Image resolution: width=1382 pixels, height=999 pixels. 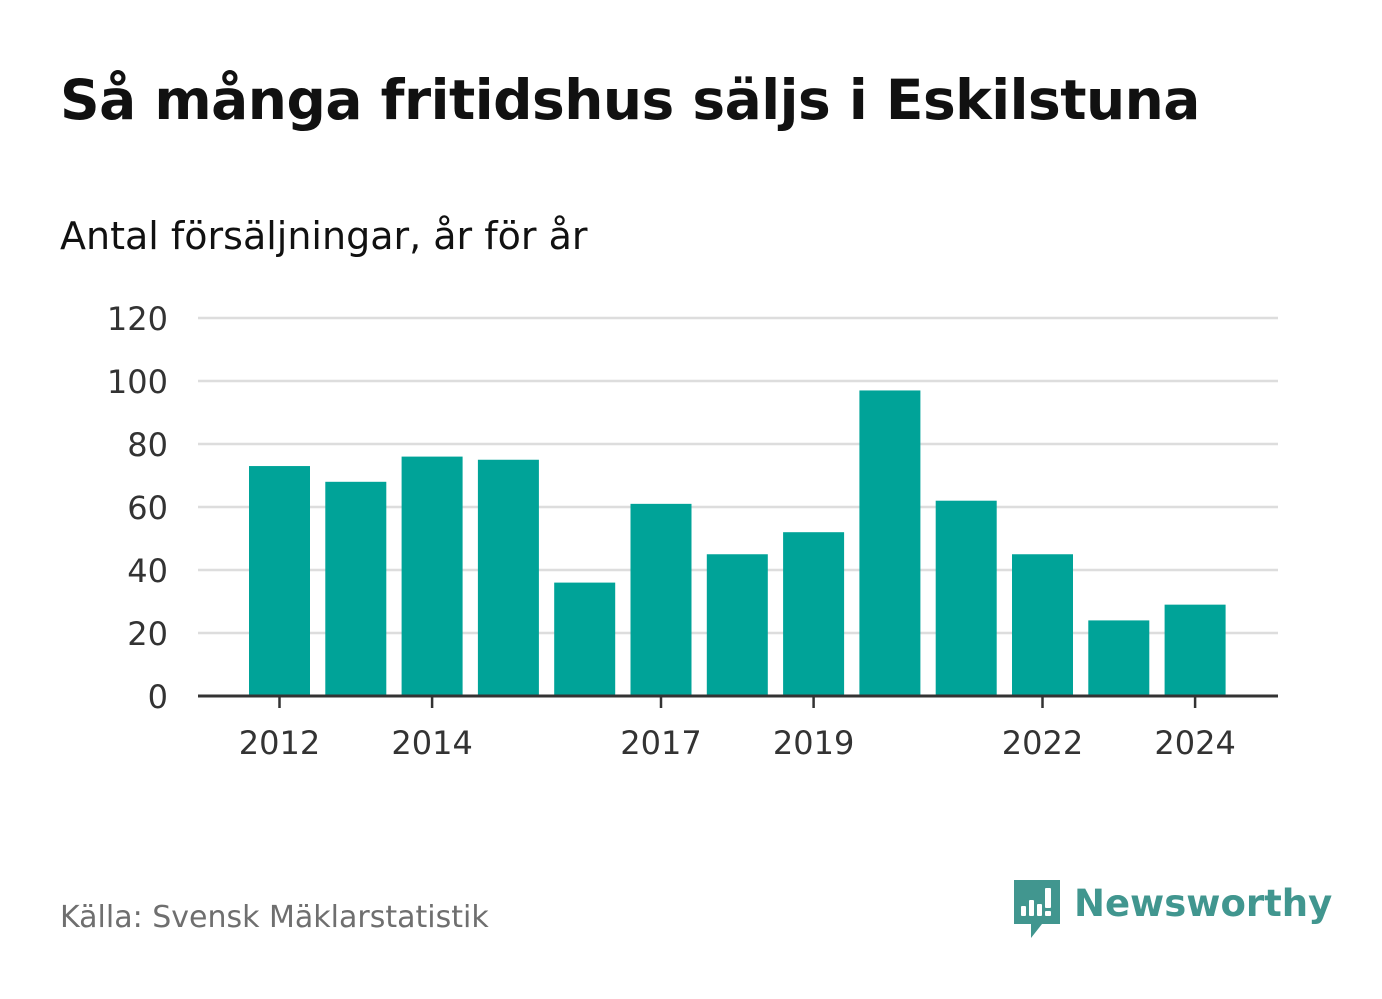 What do you see at coordinates (966, 598) in the screenshot?
I see `bar-2021` at bounding box center [966, 598].